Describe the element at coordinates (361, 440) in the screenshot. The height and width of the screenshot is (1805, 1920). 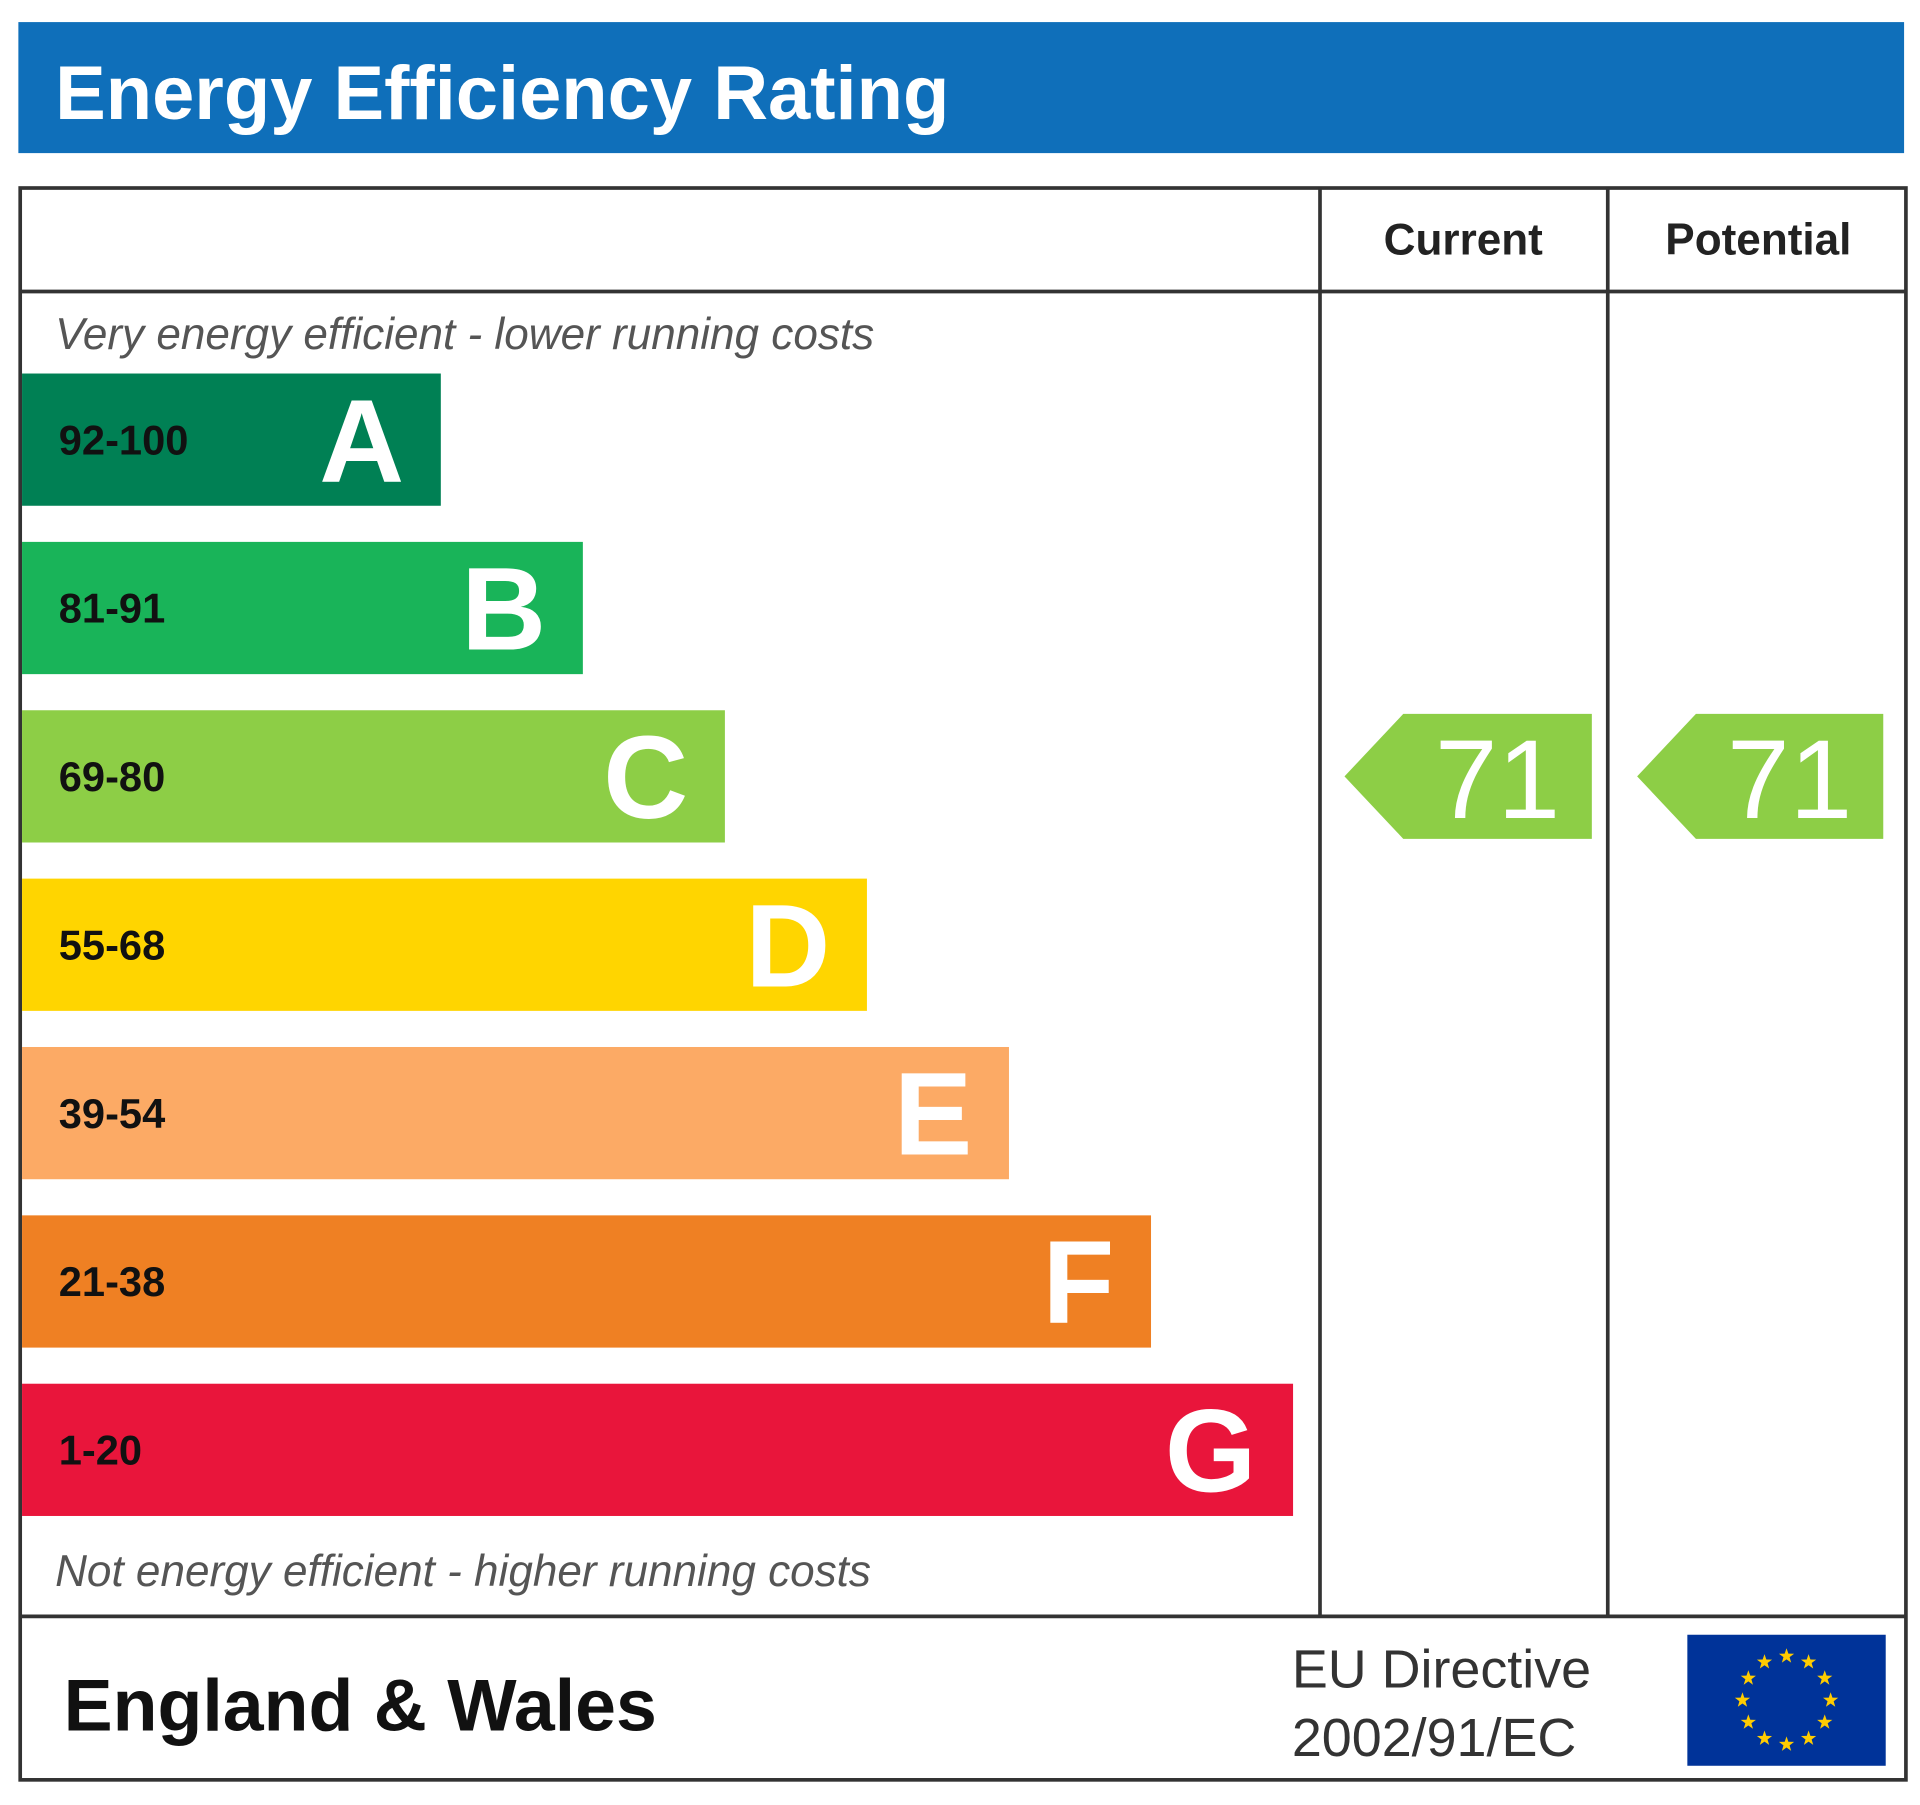
I see `band-letter: A` at that location.